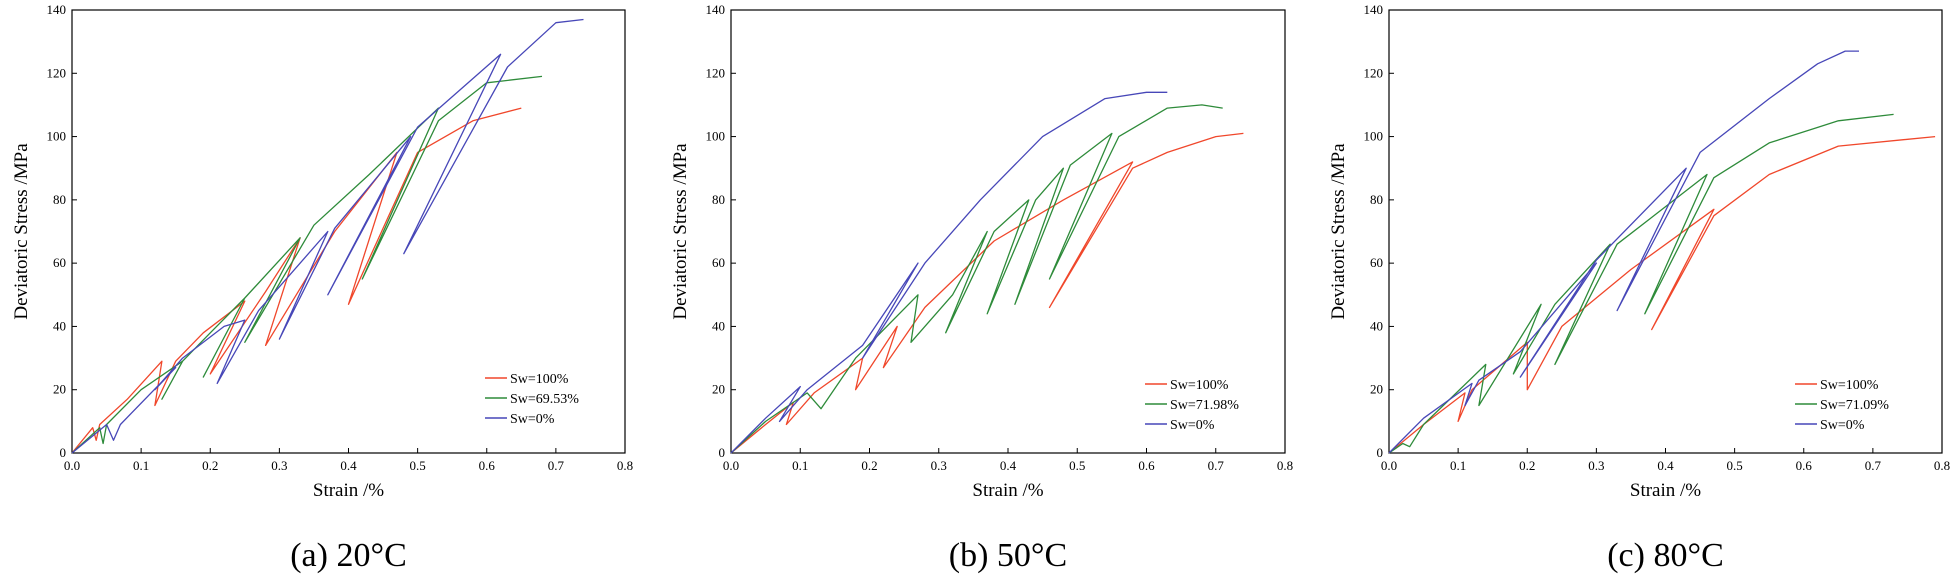 The height and width of the screenshot is (577, 1950). I want to click on legend-label: Sw=71.09%, so click(1854, 405).